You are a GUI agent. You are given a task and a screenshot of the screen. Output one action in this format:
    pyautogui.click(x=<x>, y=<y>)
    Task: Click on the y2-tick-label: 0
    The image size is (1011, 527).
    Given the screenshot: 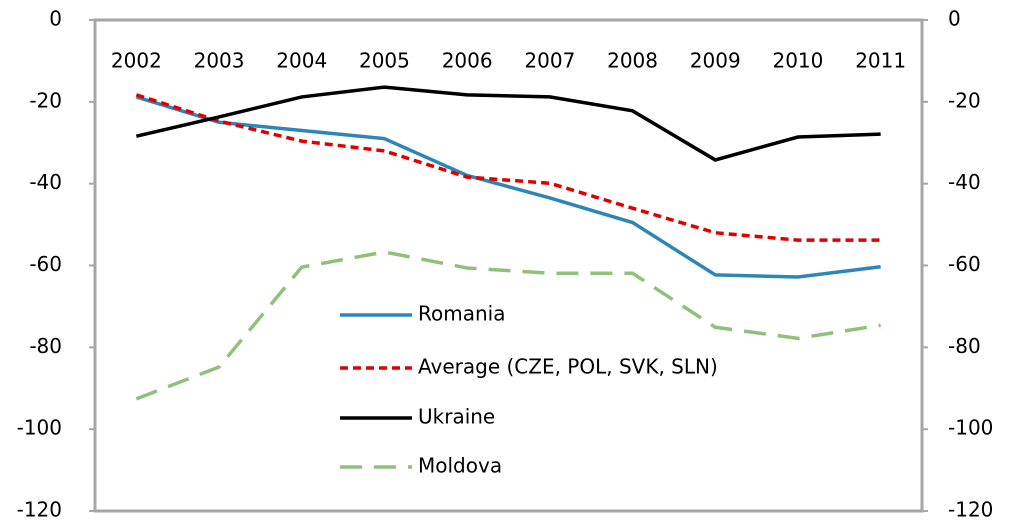 What is the action you would take?
    pyautogui.click(x=954, y=19)
    